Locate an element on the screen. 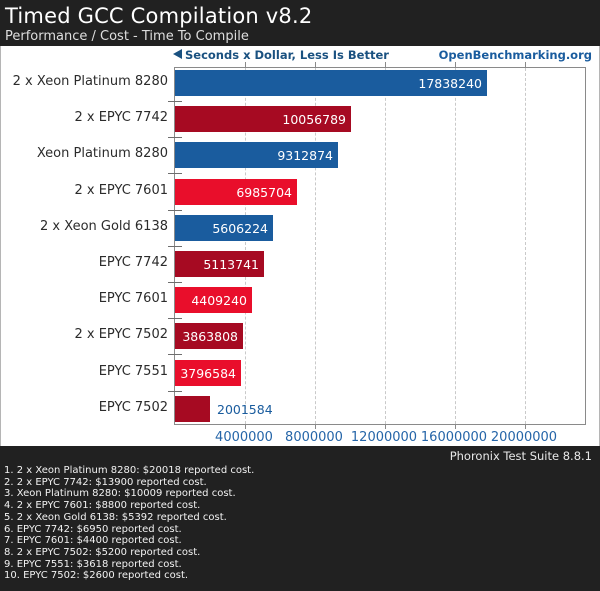  footnote: 4. 2 x EPYC 7601: $8800 reported cost. is located at coordinates (102, 506).